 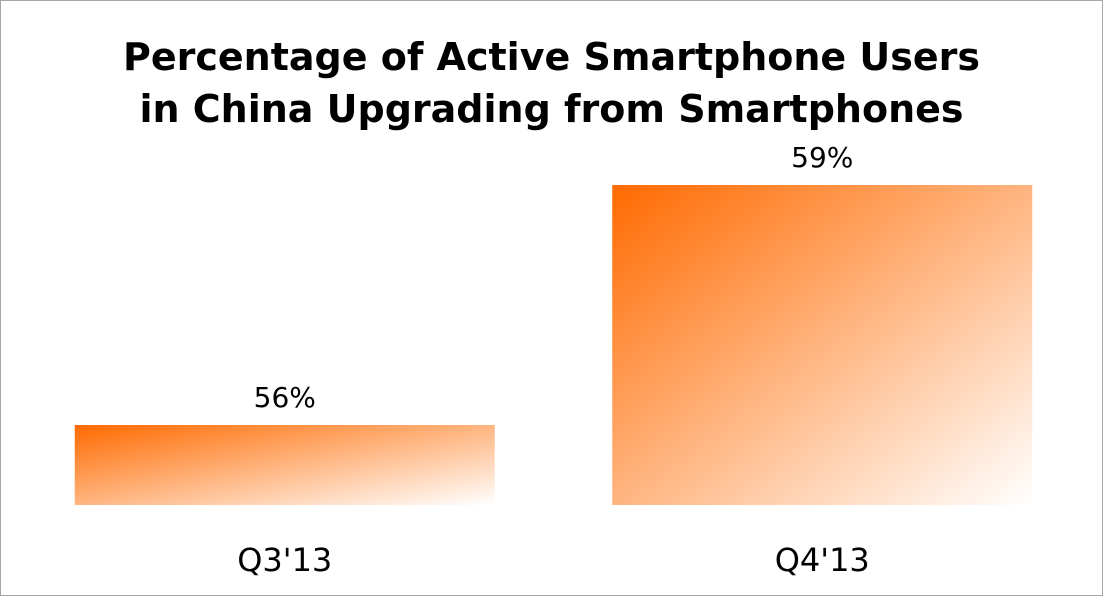 I want to click on x-tick-label-1: Q4'13, so click(x=822, y=560).